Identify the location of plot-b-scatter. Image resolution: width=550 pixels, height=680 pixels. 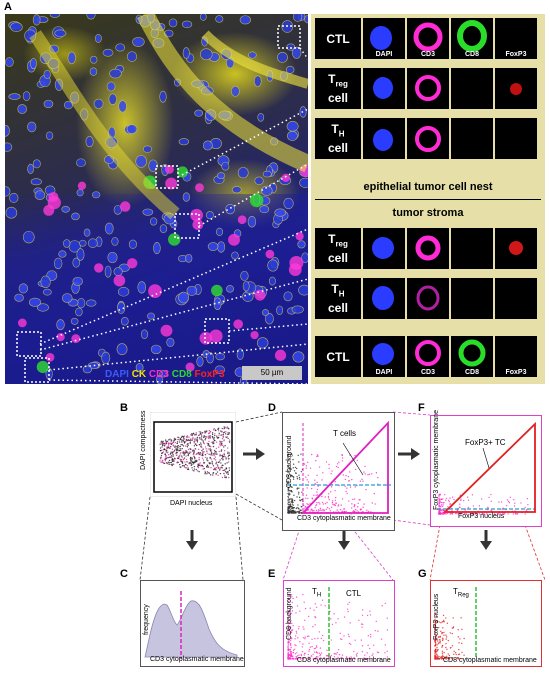
(193, 454).